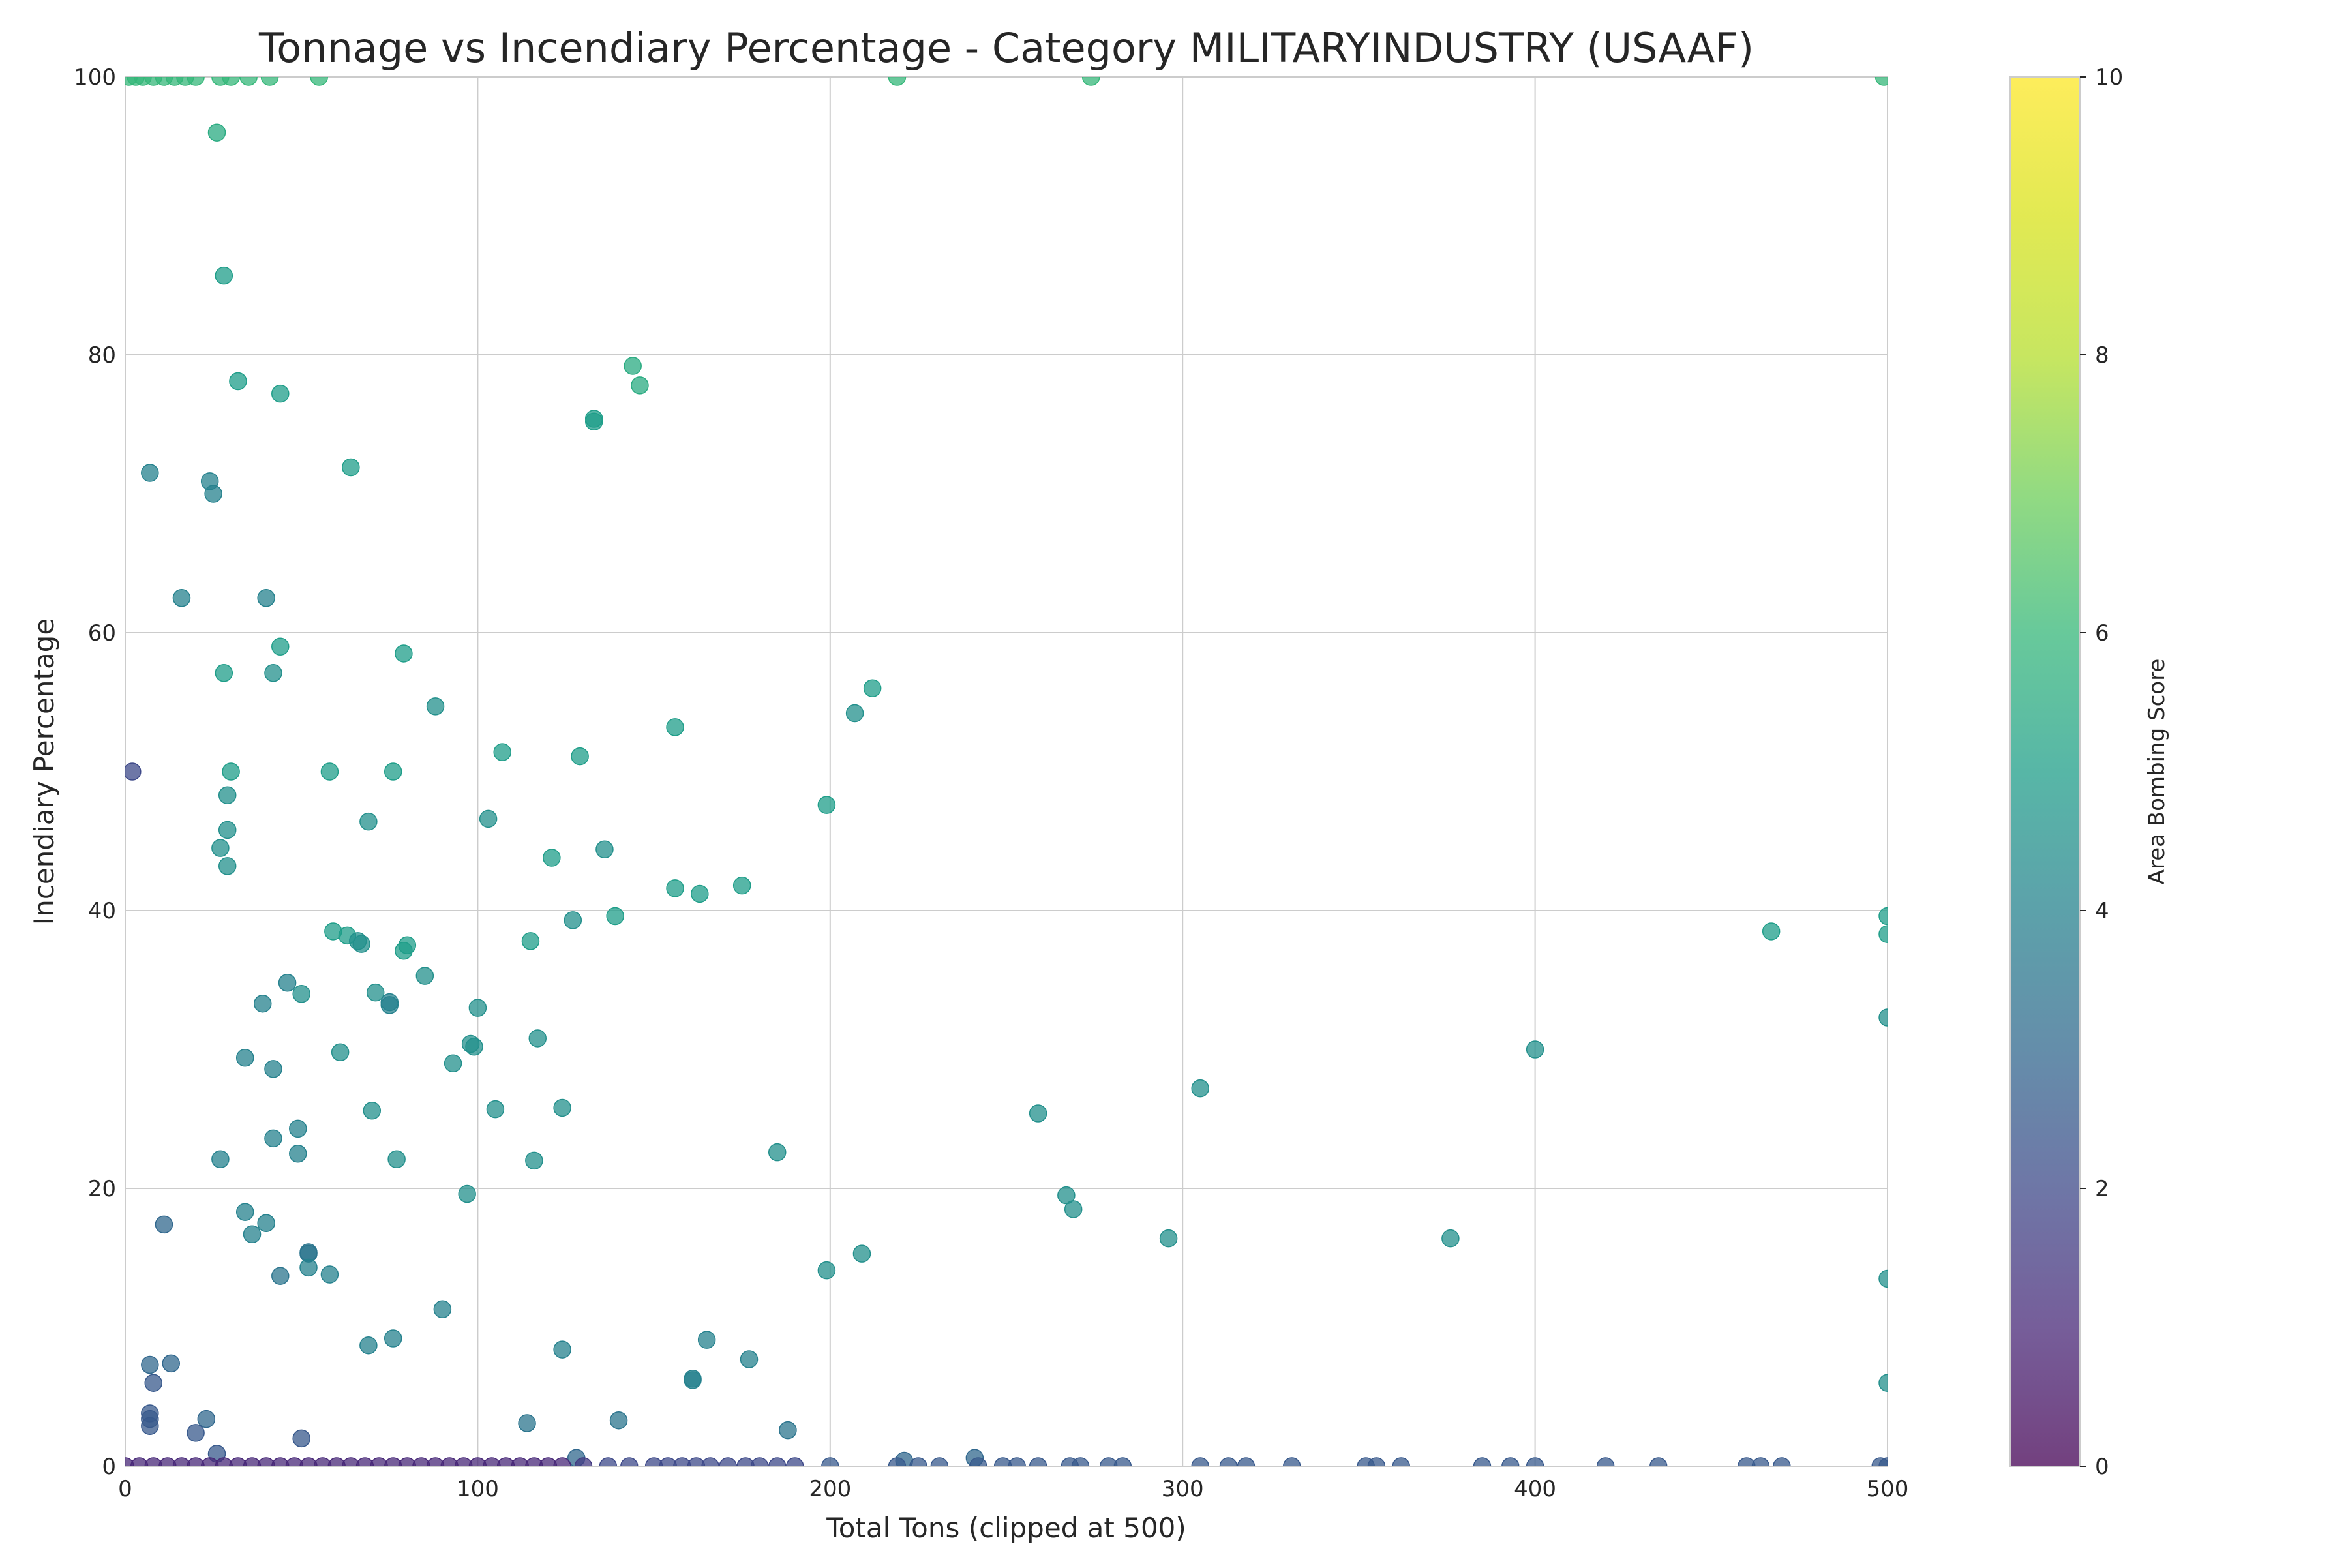 Image resolution: width=2348 pixels, height=1568 pixels. What do you see at coordinates (2109, 78) in the screenshot?
I see `colorbar-tick-label: 10` at bounding box center [2109, 78].